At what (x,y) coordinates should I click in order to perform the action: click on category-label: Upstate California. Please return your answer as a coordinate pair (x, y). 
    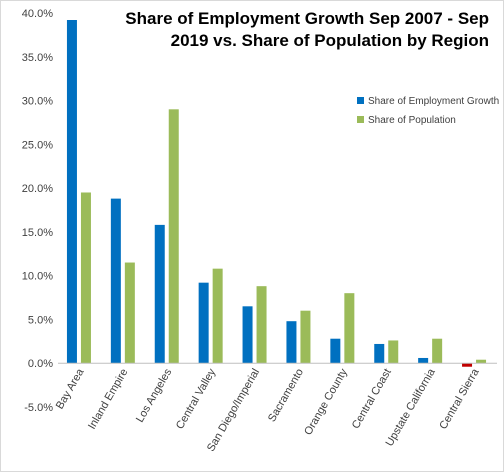
    Looking at the image, I should click on (411, 407).